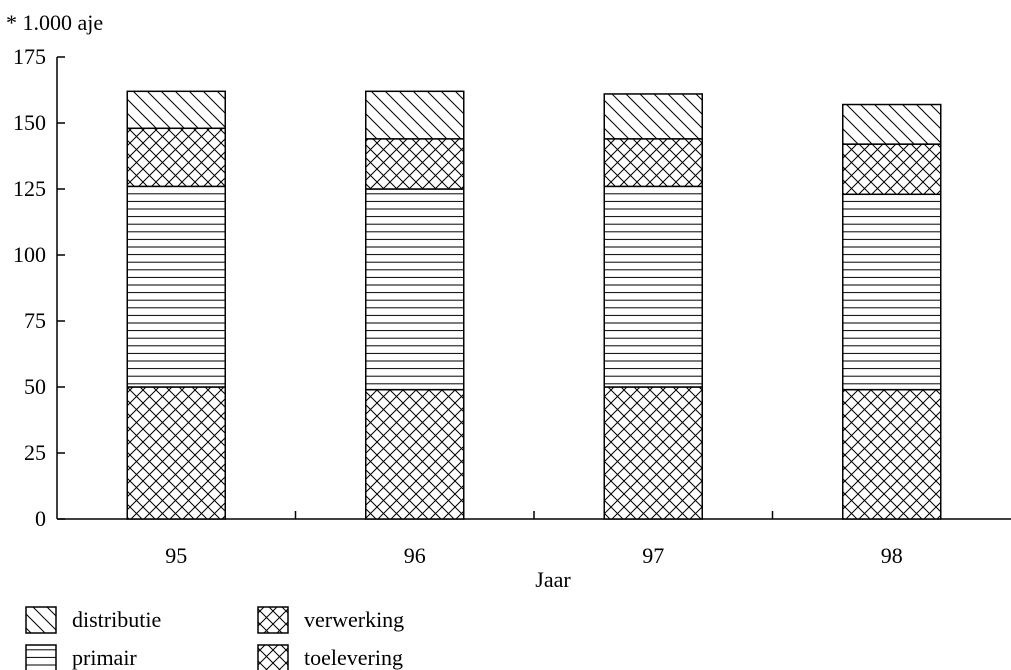  What do you see at coordinates (354, 619) in the screenshot?
I see `legend-label: verwerking` at bounding box center [354, 619].